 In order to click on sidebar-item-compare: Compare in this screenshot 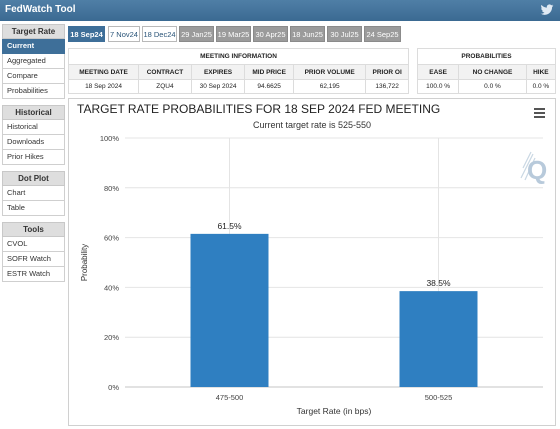, I will do `click(33, 76)`.